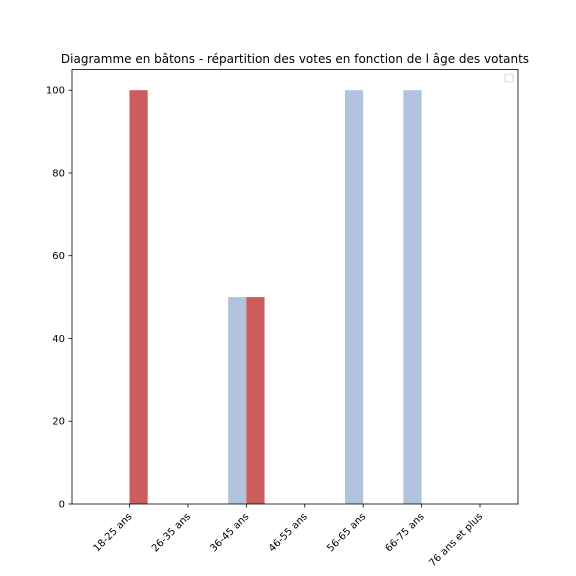 The image size is (576, 576). What do you see at coordinates (405, 532) in the screenshot?
I see `x-tick-label: 66-75 ans` at bounding box center [405, 532].